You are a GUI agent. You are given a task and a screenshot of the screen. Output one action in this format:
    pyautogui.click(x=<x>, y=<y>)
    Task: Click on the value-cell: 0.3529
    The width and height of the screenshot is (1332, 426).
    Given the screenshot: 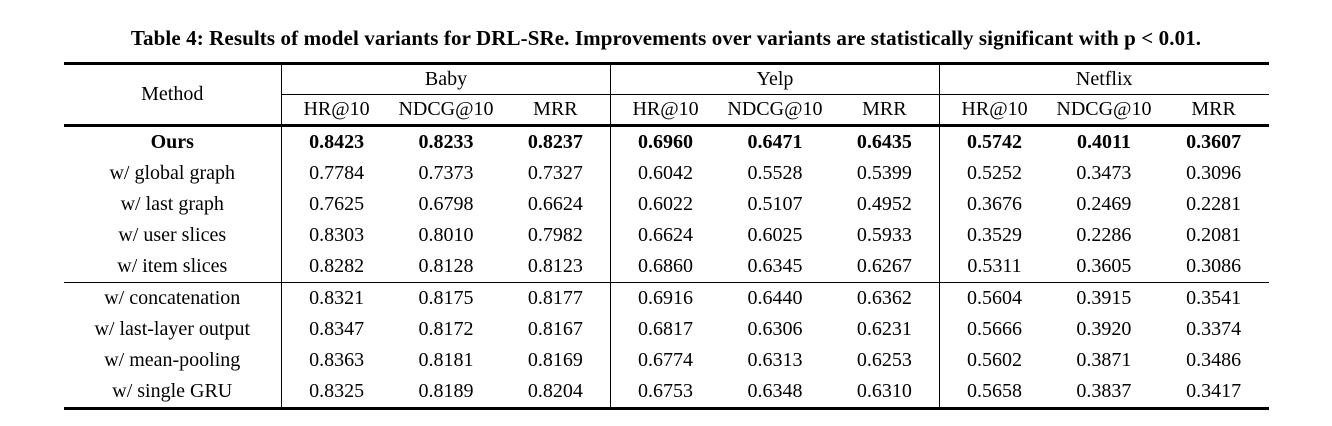 What is the action you would take?
    pyautogui.click(x=994, y=235)
    